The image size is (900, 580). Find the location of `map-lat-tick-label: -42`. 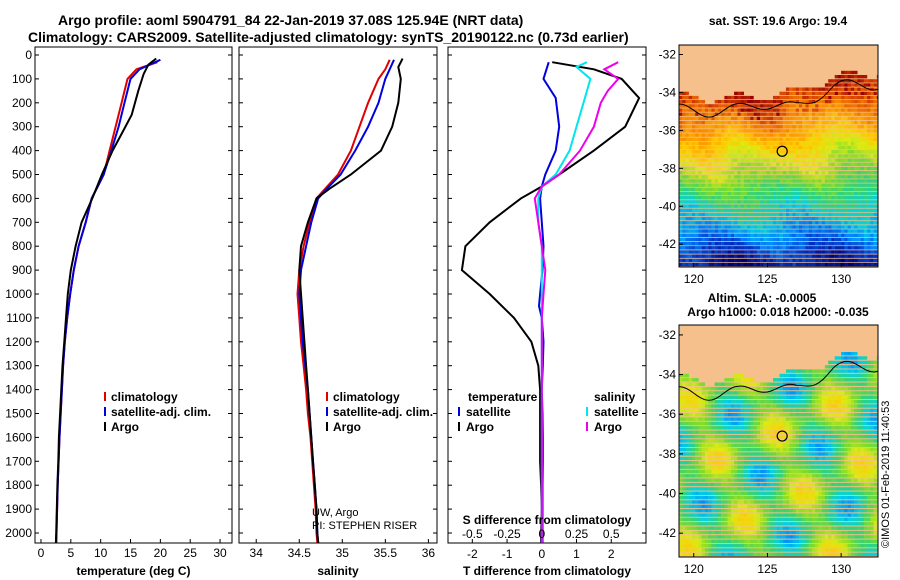

map-lat-tick-label: -42 is located at coordinates (668, 244).